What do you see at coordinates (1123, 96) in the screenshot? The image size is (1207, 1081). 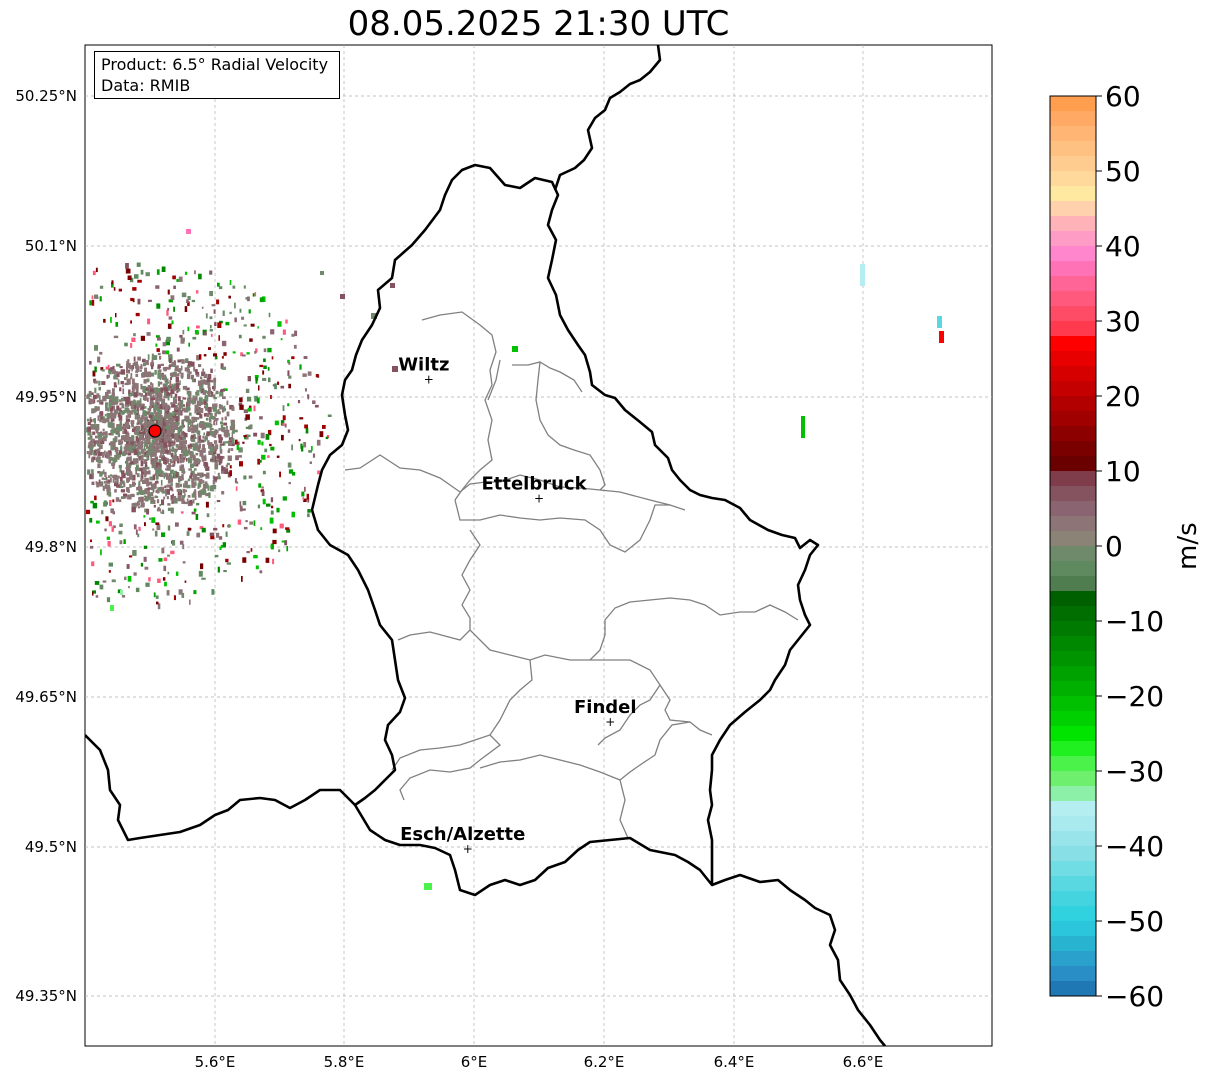 I see `colorbar-tick-label: 60` at bounding box center [1123, 96].